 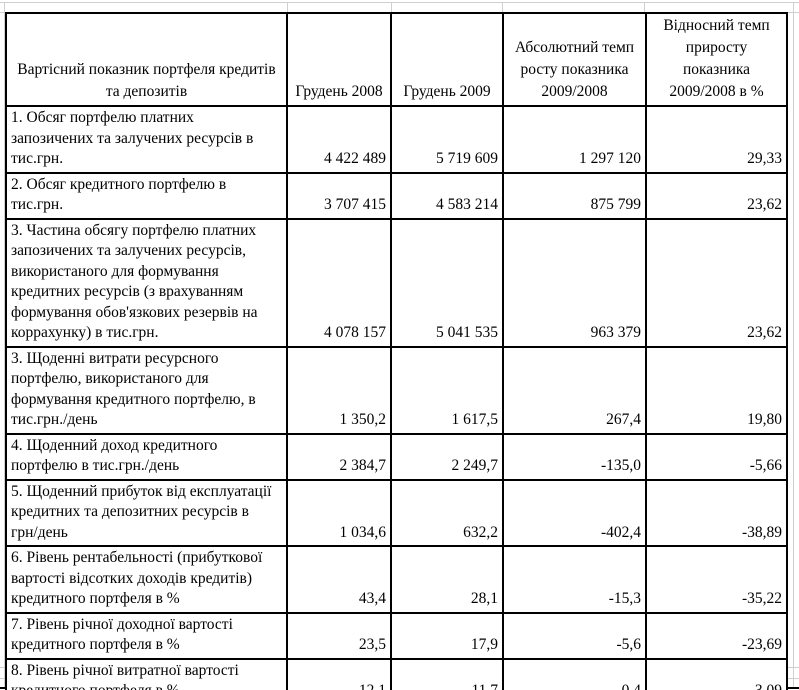 What do you see at coordinates (716, 512) in the screenshot?
I see `value-rel-growth: -38,89` at bounding box center [716, 512].